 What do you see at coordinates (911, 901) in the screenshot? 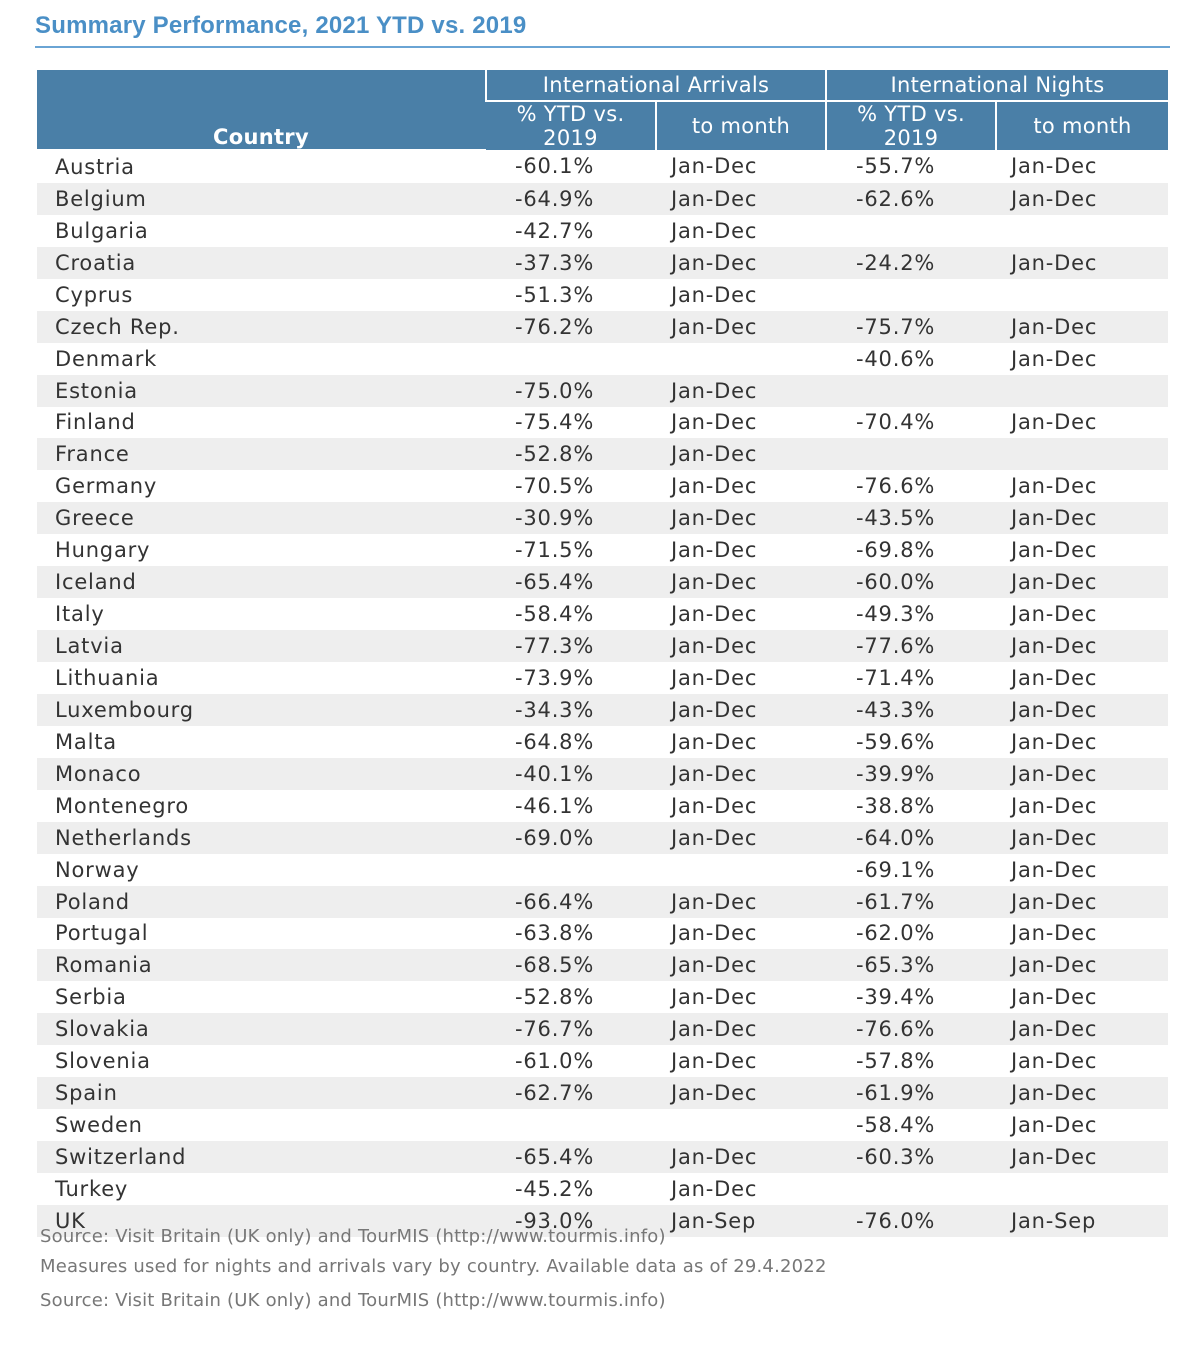
I see `nights-pct-cell: -61.7%` at bounding box center [911, 901].